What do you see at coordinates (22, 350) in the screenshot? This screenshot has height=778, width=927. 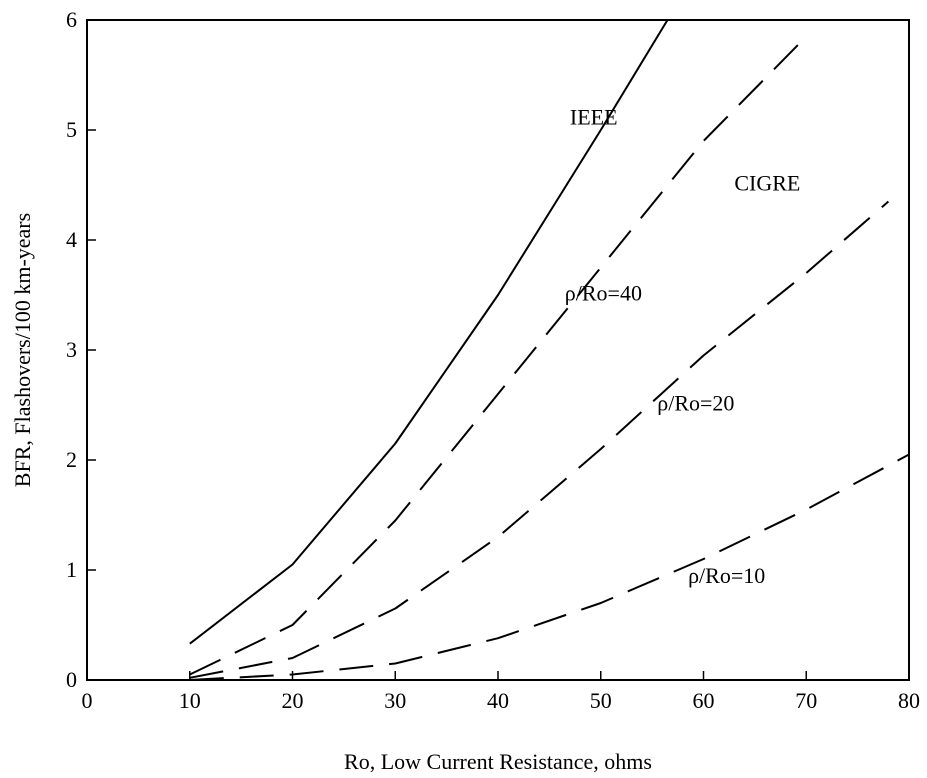 I see `y-axis-title: BFR, Flashovers/100 km-years` at bounding box center [22, 350].